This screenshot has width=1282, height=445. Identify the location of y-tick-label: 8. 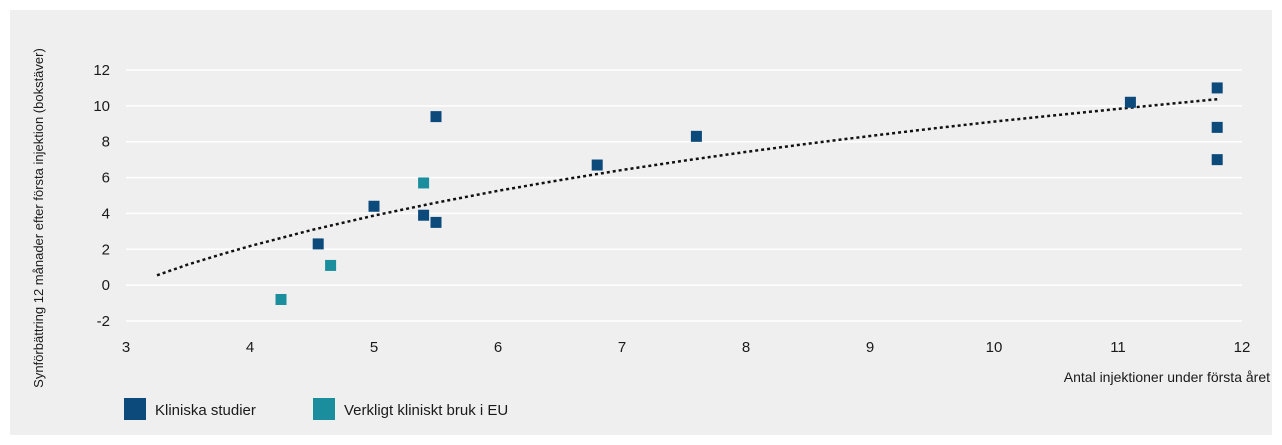
(106, 142).